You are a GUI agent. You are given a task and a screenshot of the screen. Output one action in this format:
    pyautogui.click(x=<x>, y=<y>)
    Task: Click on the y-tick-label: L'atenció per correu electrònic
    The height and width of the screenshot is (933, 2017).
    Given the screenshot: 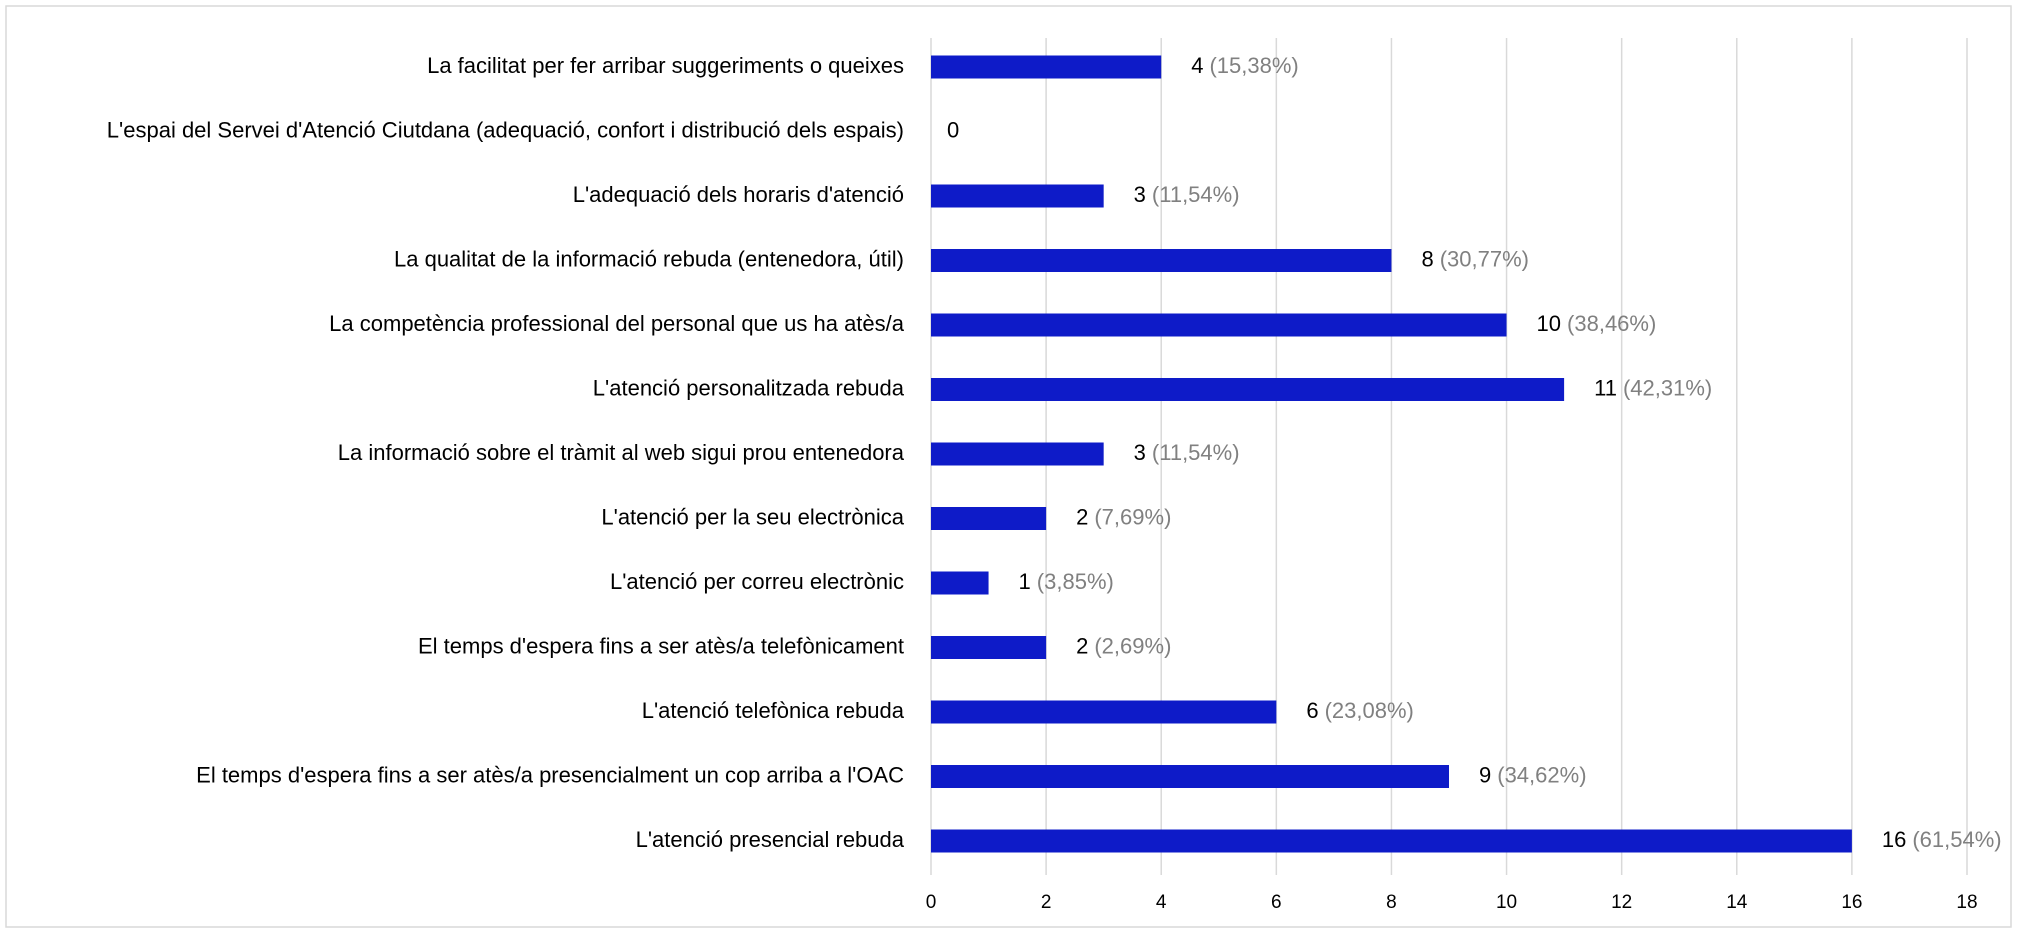 What is the action you would take?
    pyautogui.click(x=757, y=581)
    